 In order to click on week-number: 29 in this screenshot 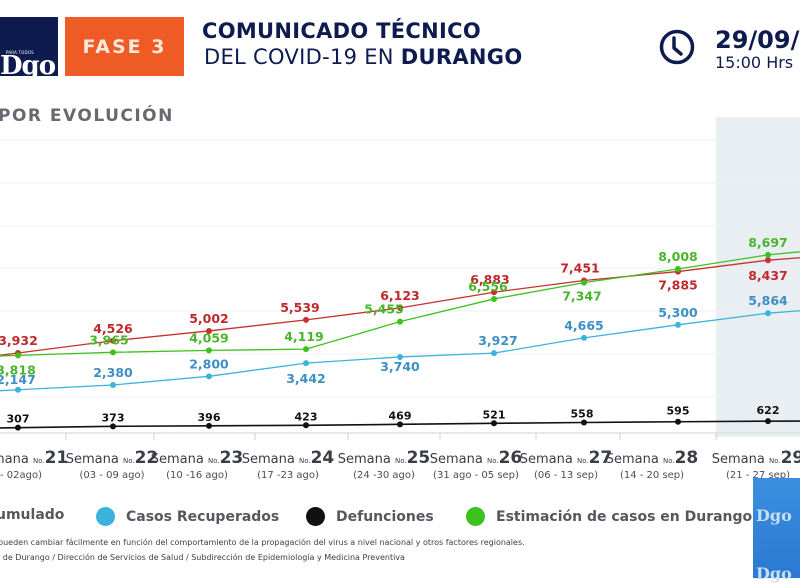, I will do `click(790, 458)`.